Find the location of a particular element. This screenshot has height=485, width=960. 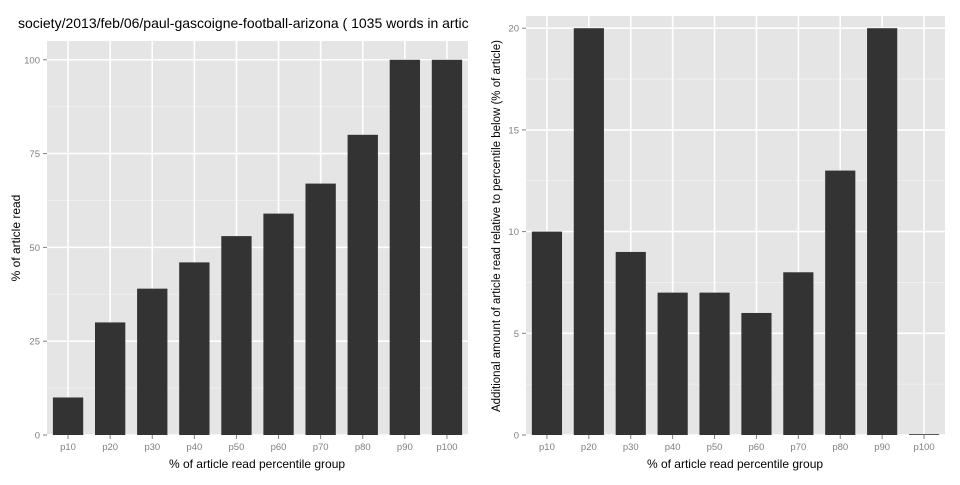

left-y-tick-label: 0 is located at coordinates (37, 436).